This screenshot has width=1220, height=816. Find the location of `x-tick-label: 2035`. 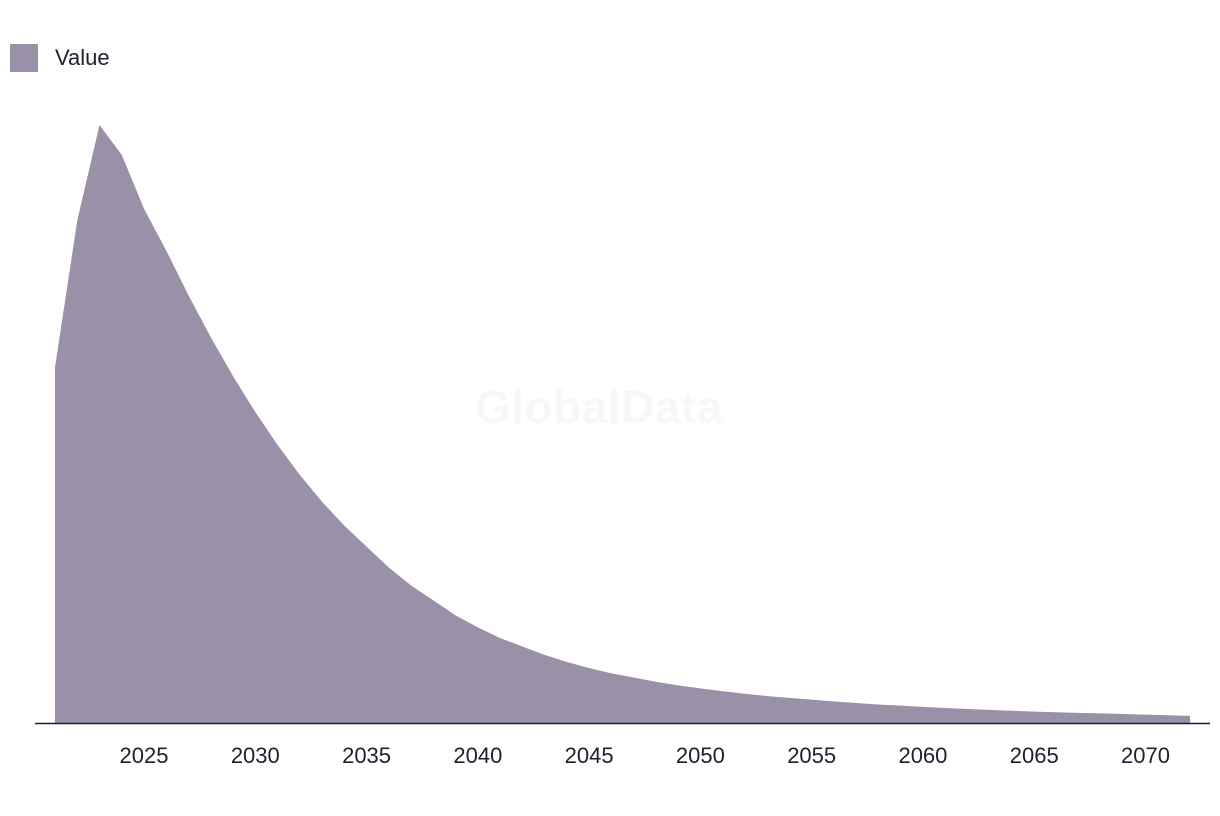

x-tick-label: 2035 is located at coordinates (366, 755).